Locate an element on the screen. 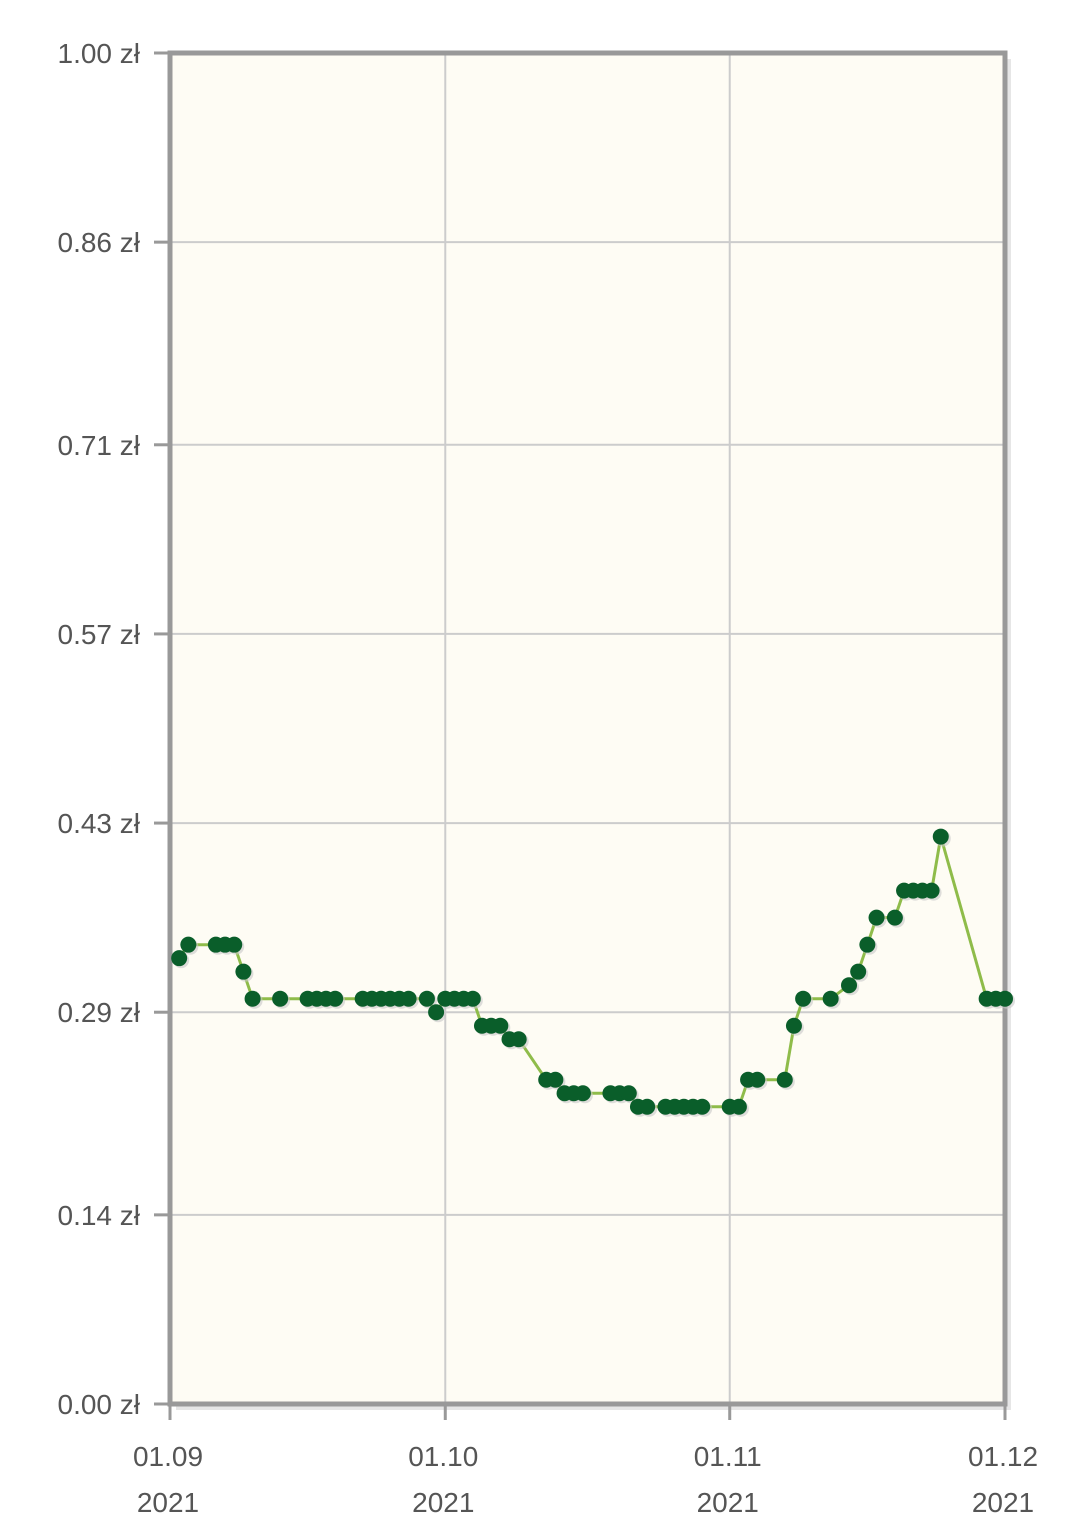  y-tick-label: 0.57 zł is located at coordinates (99, 634).